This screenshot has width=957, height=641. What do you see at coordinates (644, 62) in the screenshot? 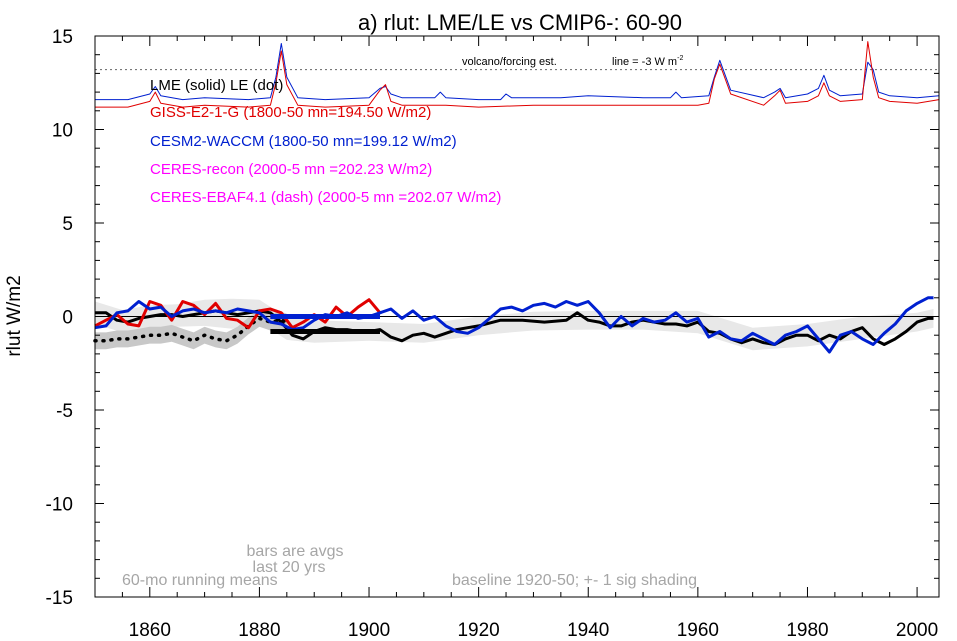
I see `line-label-main: line = -3 W m` at bounding box center [644, 62].